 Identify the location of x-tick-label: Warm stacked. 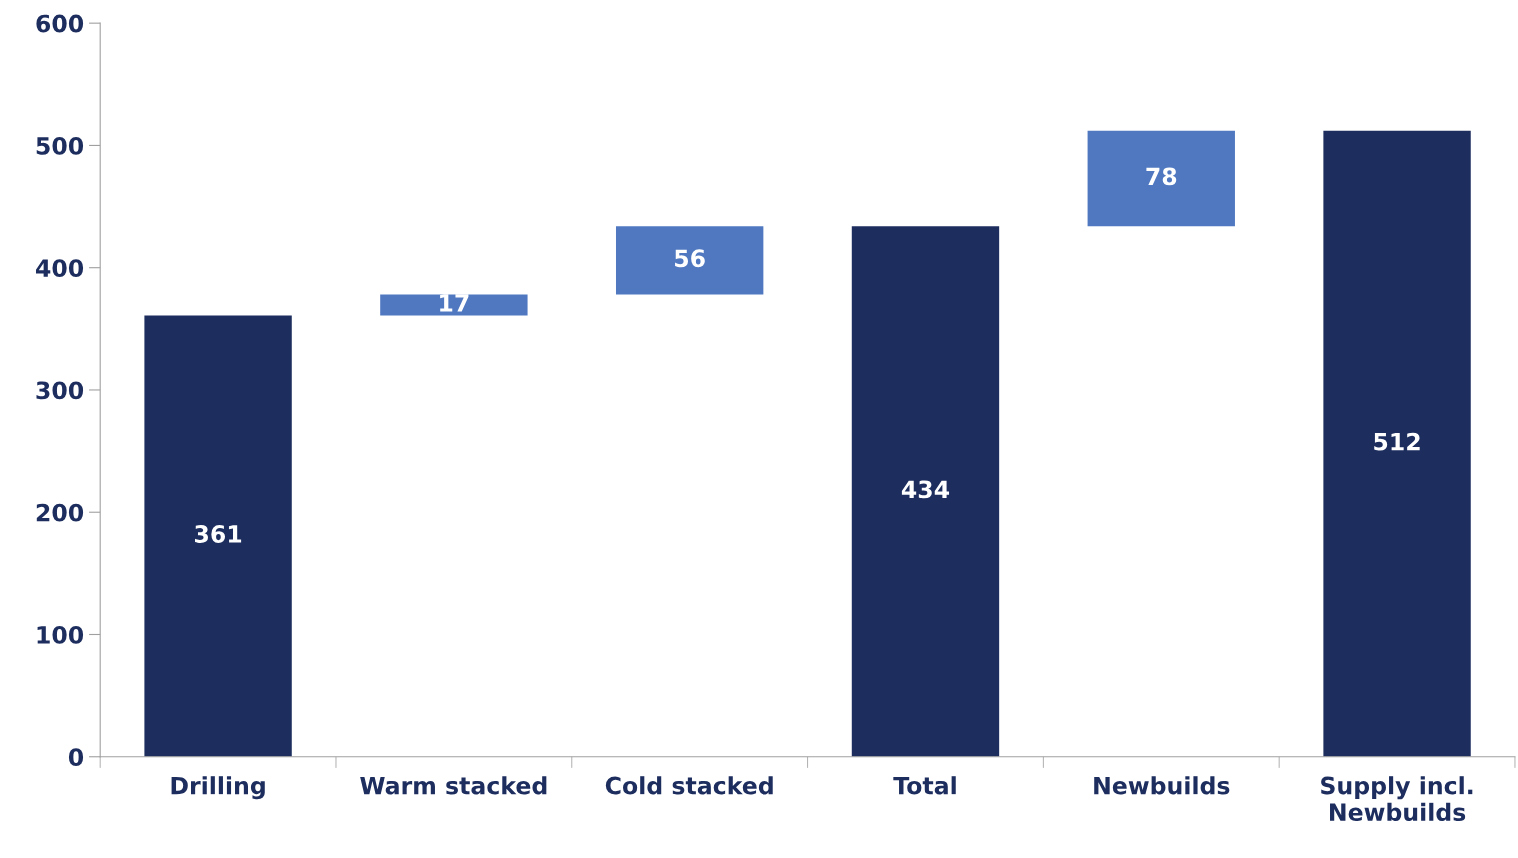
(453, 785).